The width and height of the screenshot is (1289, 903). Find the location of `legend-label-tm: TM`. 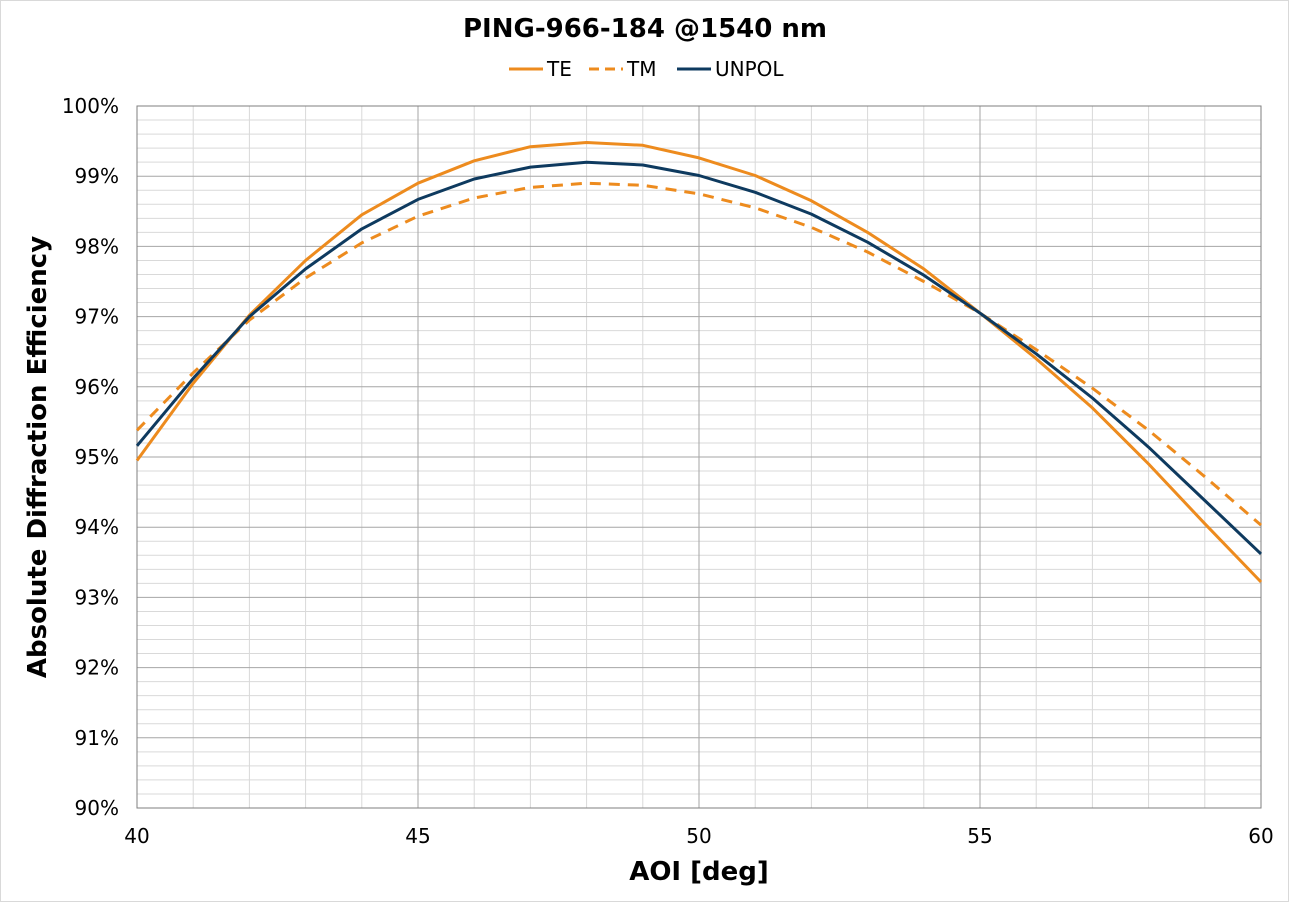

legend-label-tm: TM is located at coordinates (641, 69).